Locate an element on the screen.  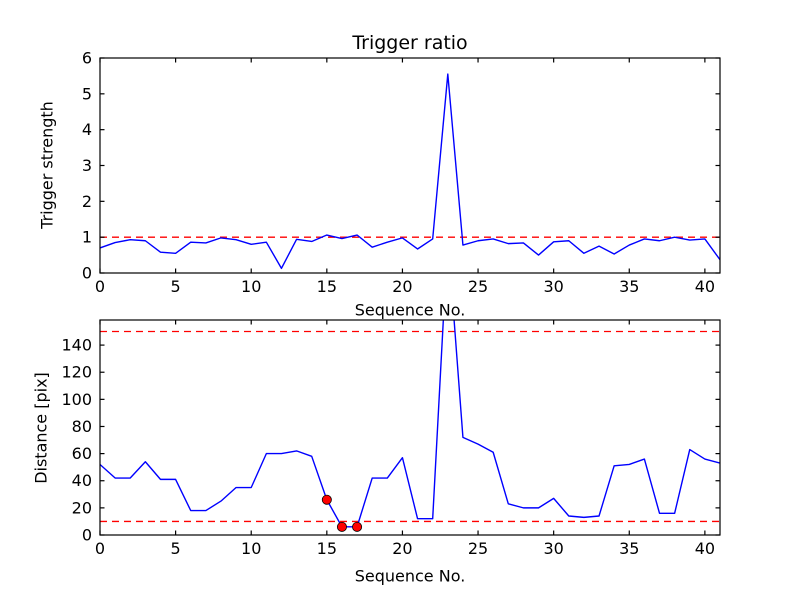
y-tick-label: 100 is located at coordinates (76, 399).